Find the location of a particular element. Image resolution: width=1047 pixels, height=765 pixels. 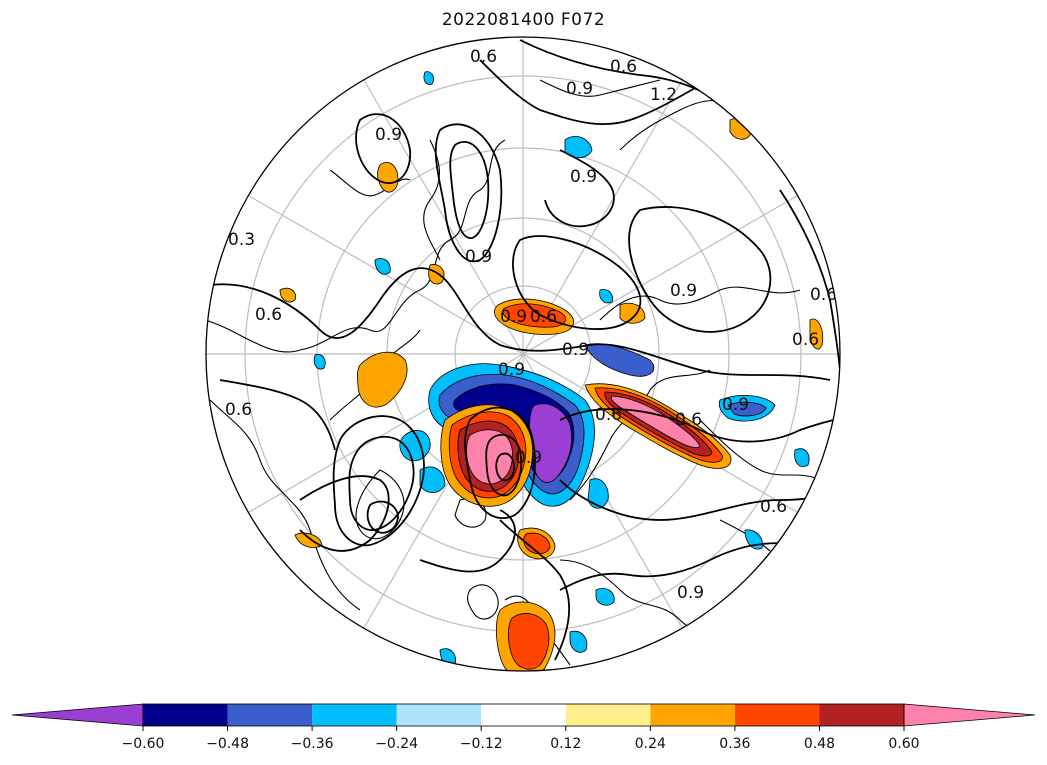

contour-label: 1.2 is located at coordinates (663, 95).